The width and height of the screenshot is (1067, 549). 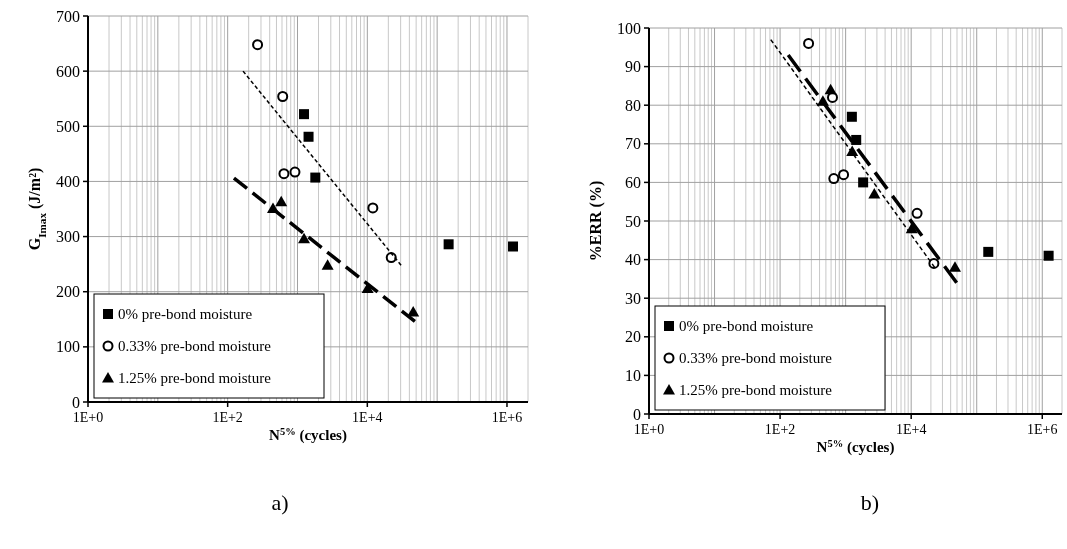 What do you see at coordinates (633, 221) in the screenshot?
I see `y-tick-label: 50` at bounding box center [633, 221].